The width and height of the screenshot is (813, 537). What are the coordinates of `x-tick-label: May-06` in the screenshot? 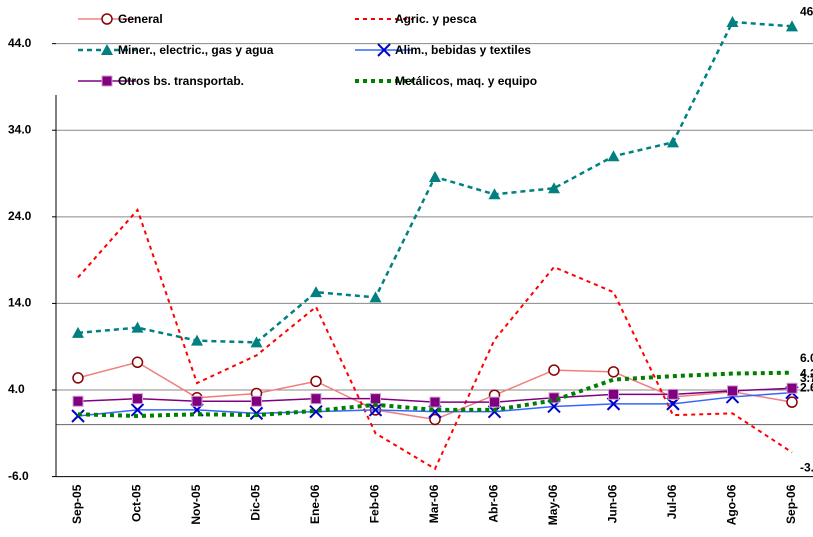 It's located at (553, 504).